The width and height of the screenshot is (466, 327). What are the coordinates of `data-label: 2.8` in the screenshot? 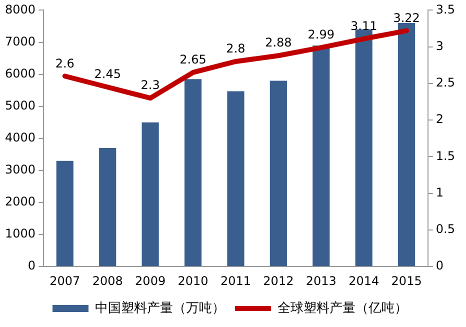 It's located at (236, 49).